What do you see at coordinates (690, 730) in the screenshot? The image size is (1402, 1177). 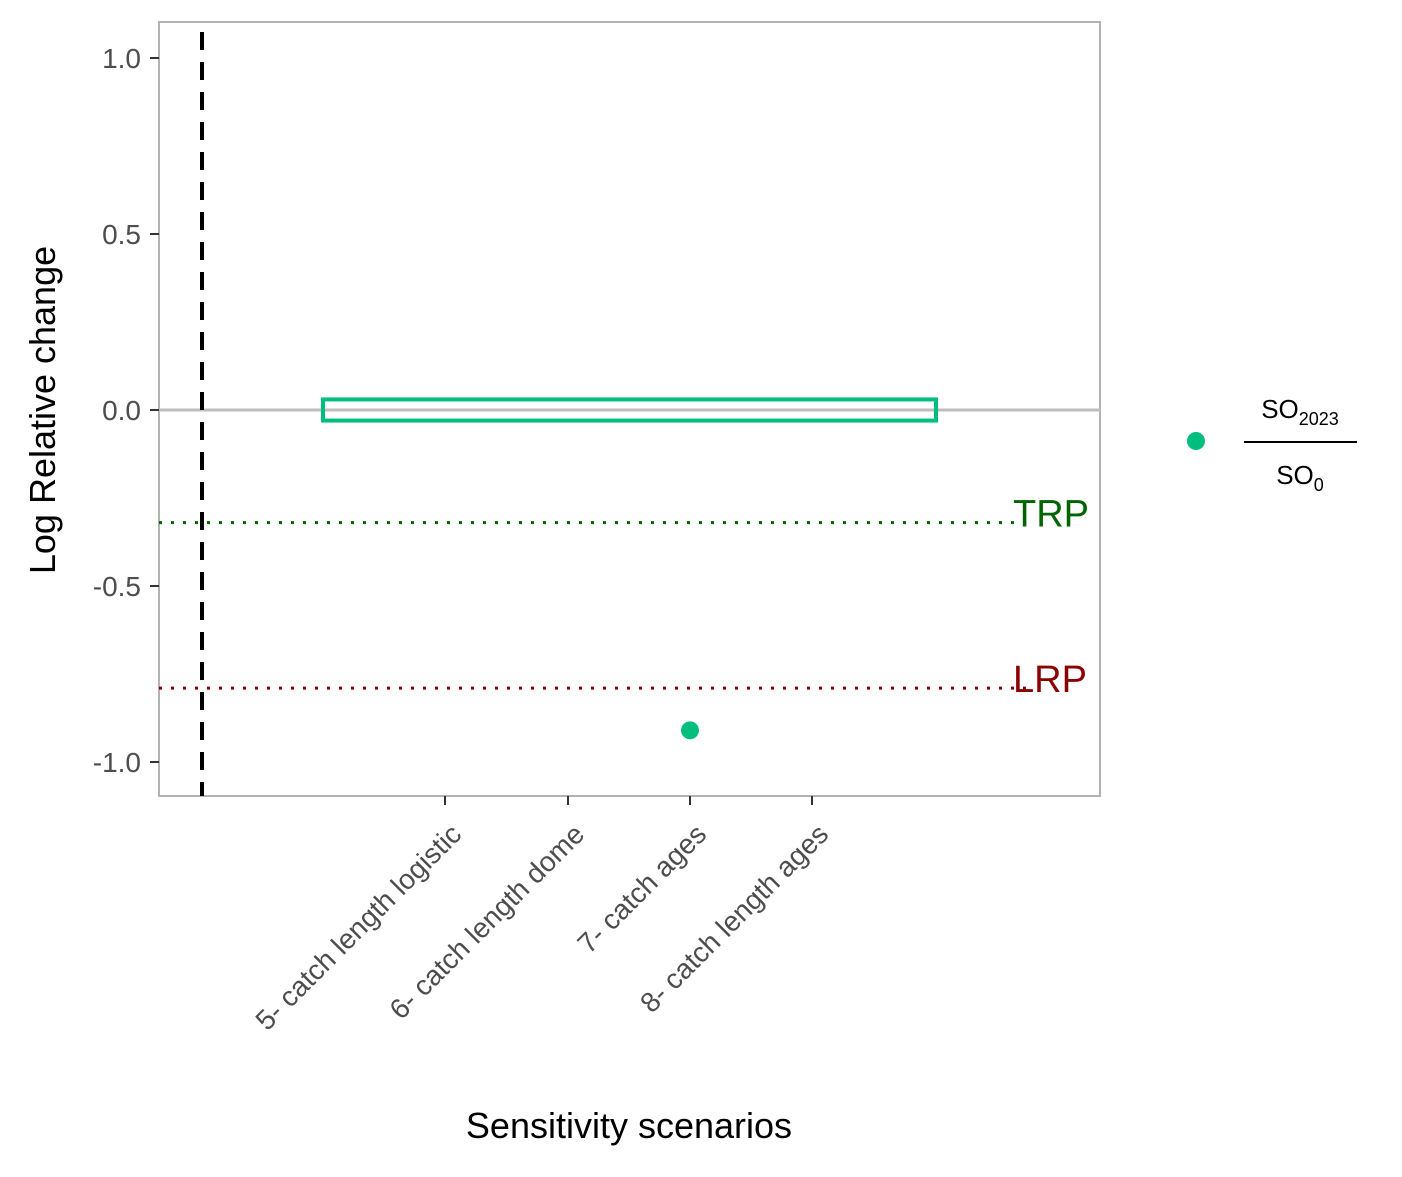 I see `data-point` at bounding box center [690, 730].